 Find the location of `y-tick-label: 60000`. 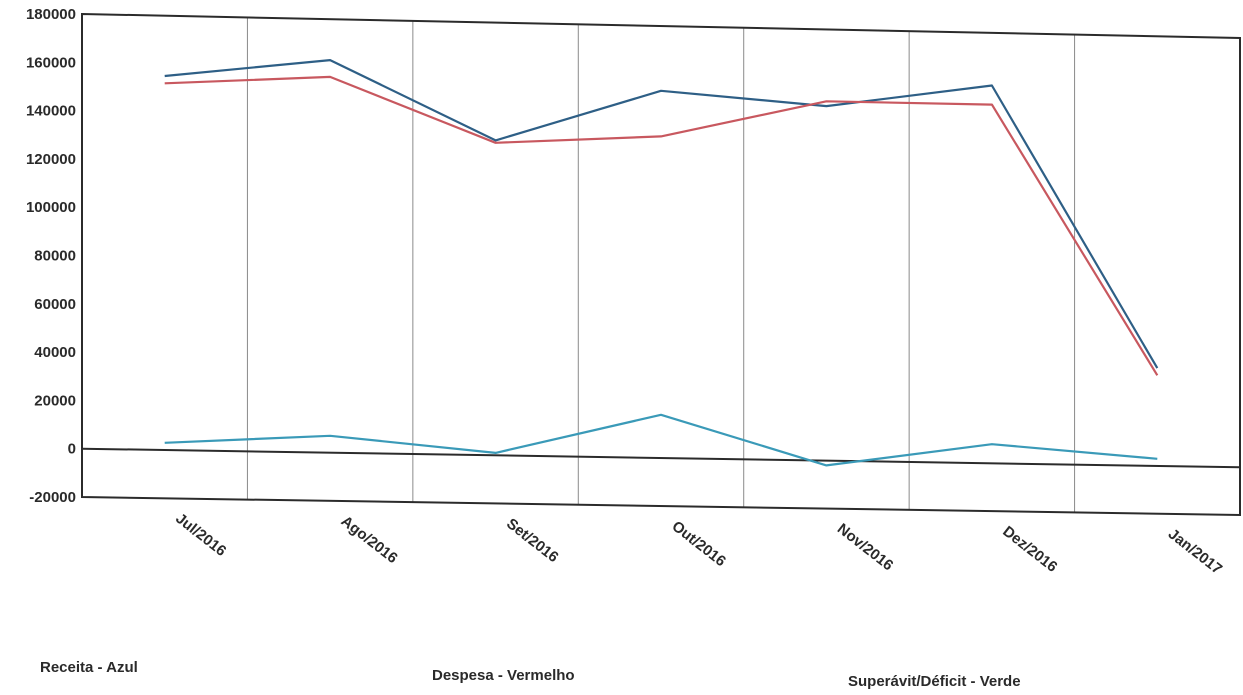

y-tick-label: 60000 is located at coordinates (55, 304).